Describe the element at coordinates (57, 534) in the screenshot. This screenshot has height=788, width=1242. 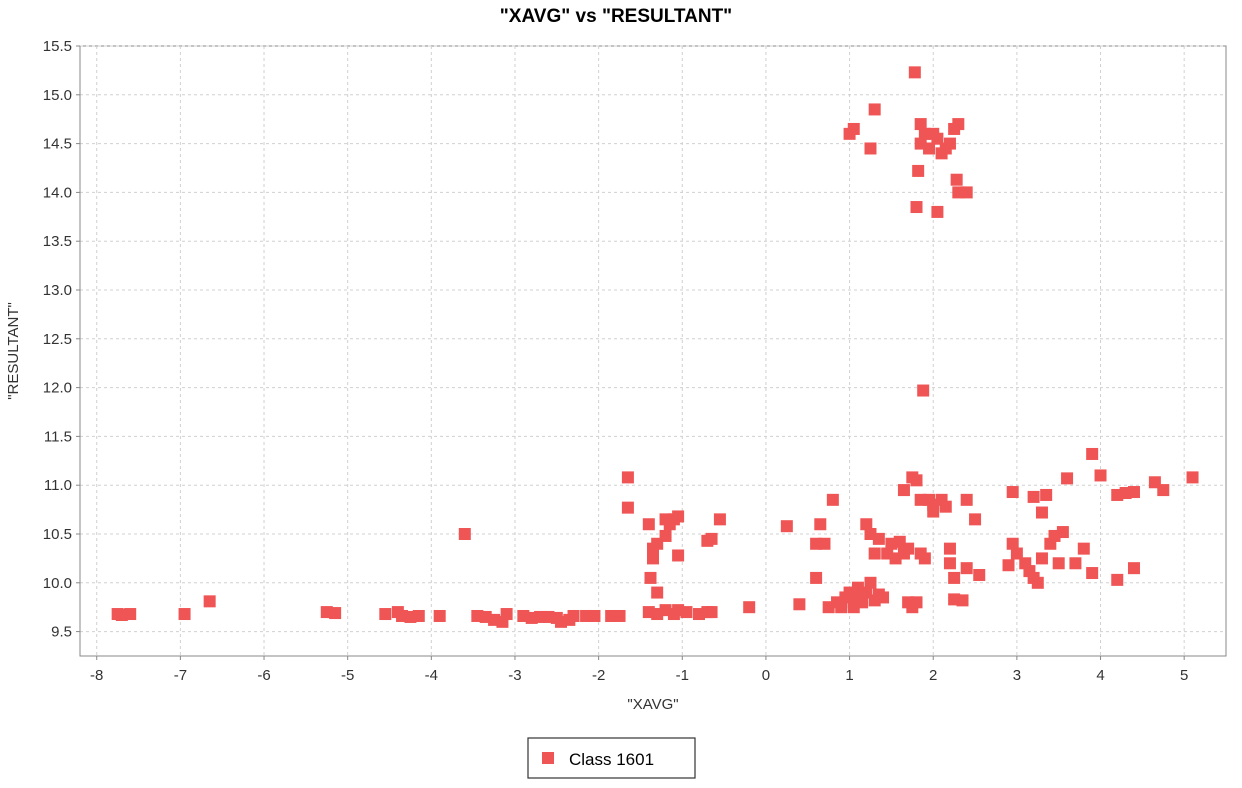
I see `y-tick-label: 10.5` at that location.